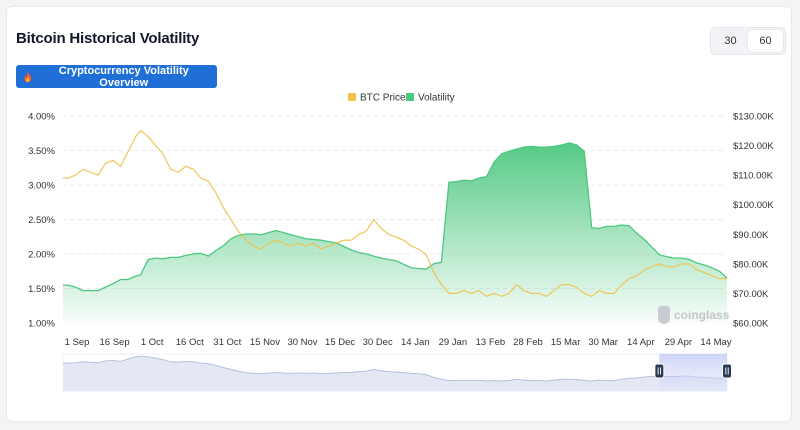 This screenshot has width=800, height=430. I want to click on volatility-overview-button: Cryptocurrency Volatility Overview, so click(116, 76).